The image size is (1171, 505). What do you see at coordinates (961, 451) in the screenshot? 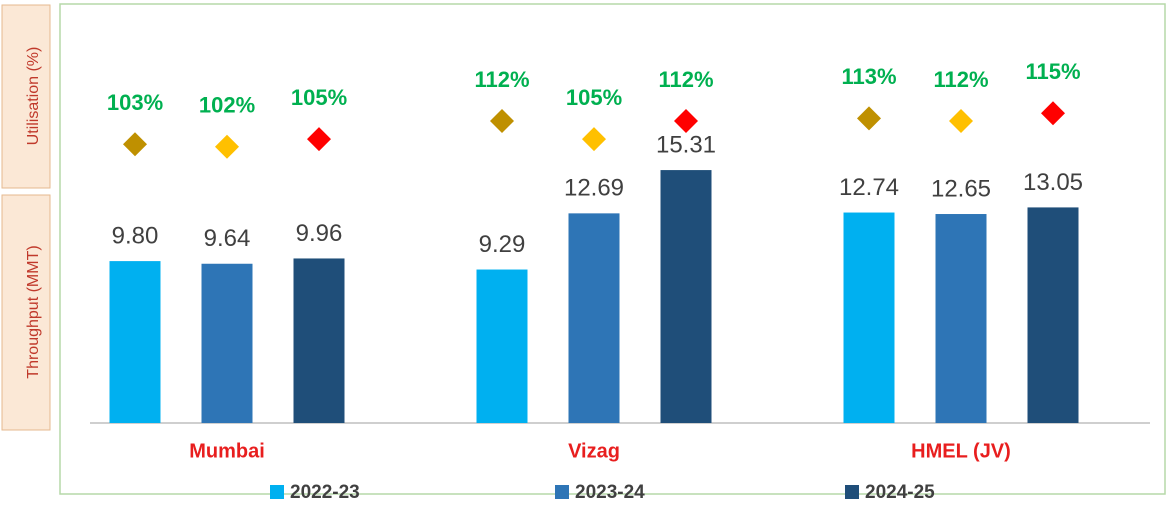
I see `category-label: HMEL (JV)` at bounding box center [961, 451].